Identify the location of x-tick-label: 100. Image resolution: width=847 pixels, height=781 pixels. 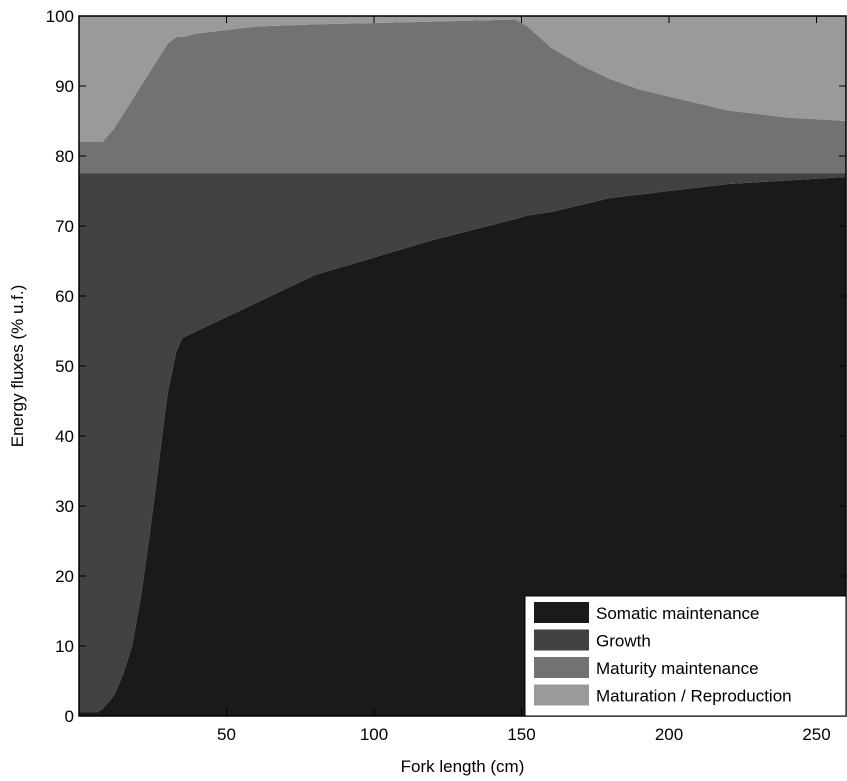
(374, 734).